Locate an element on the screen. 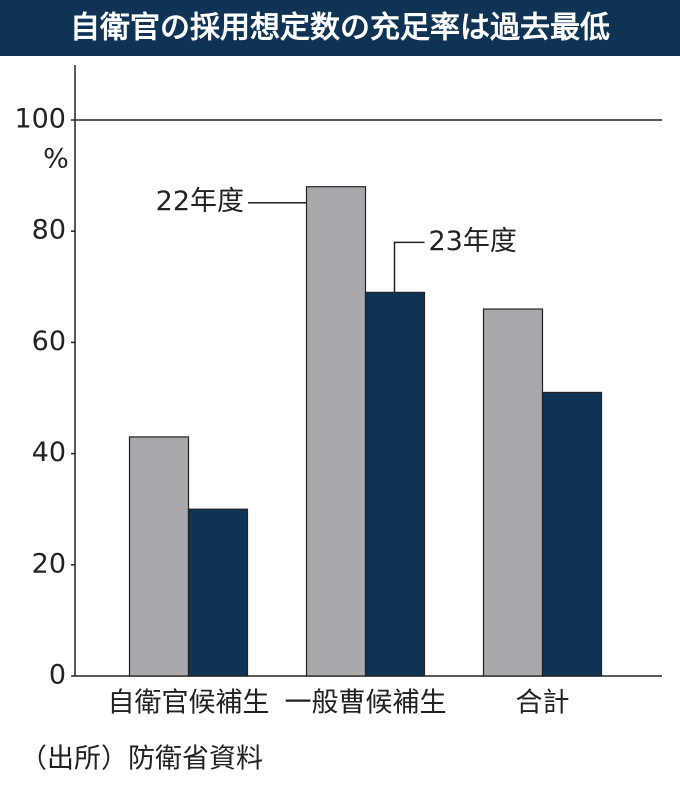  y-tick-label: 20 is located at coordinates (49, 563).